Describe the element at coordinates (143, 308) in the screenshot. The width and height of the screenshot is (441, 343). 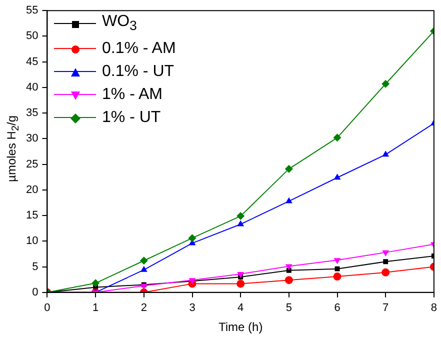
I see `x-tick-label: 2` at that location.